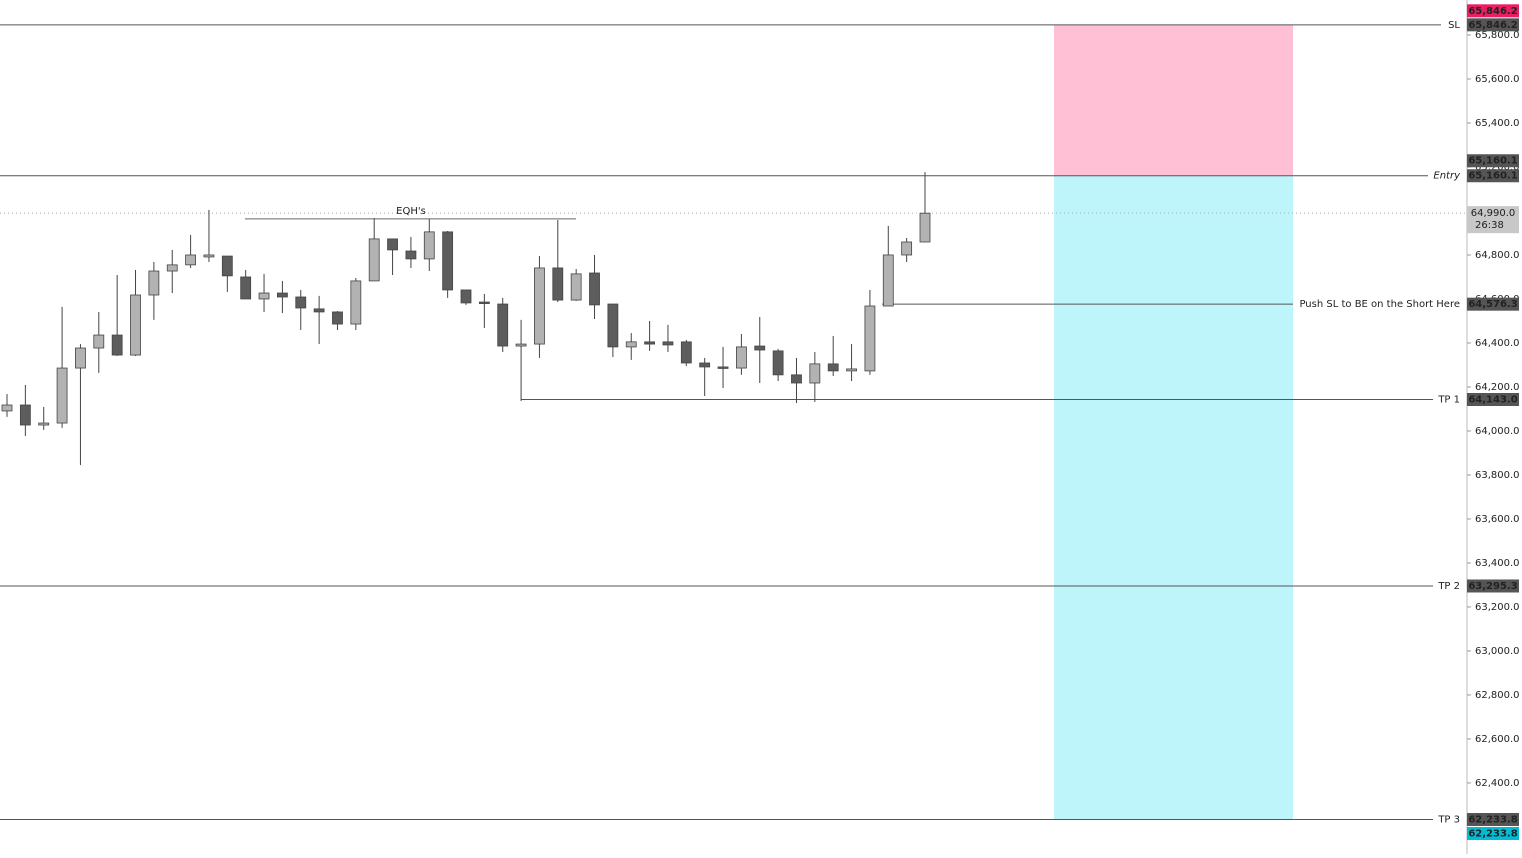 Image resolution: width=1522 pixels, height=858 pixels. I want to click on level-label: Push SL to BE on the Short Here, so click(1379, 304).